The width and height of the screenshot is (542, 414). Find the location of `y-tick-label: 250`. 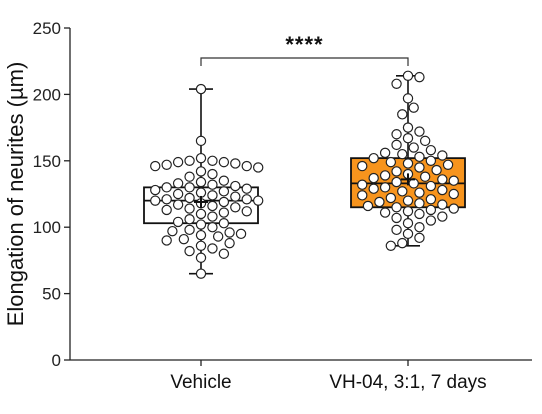

y-tick-label: 250 is located at coordinates (47, 28).